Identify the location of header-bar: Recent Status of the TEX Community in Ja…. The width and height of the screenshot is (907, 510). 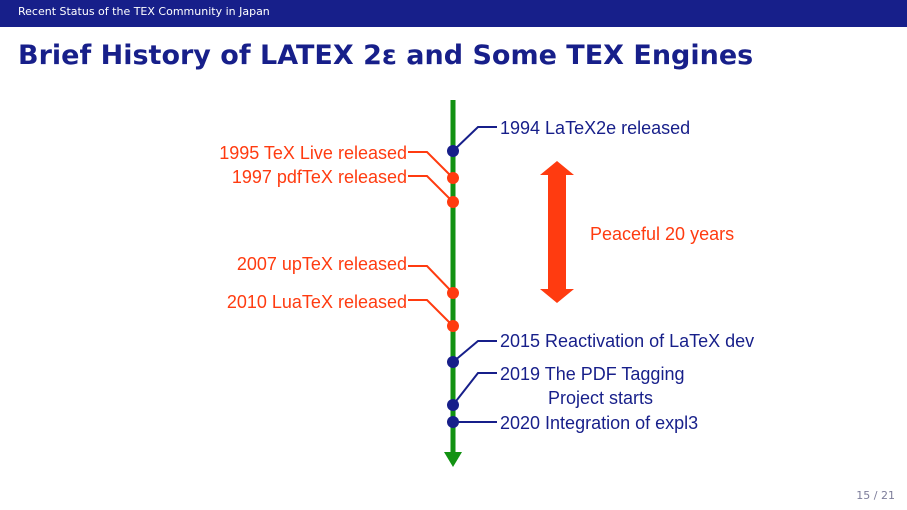
(453, 13).